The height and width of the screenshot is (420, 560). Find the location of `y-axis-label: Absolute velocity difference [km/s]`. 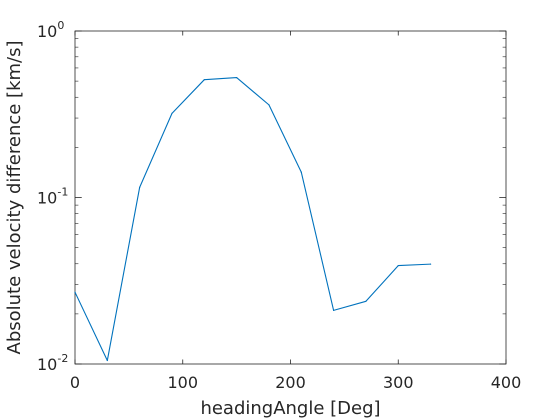

y-axis-label: Absolute velocity difference [km/s] is located at coordinates (14, 198).